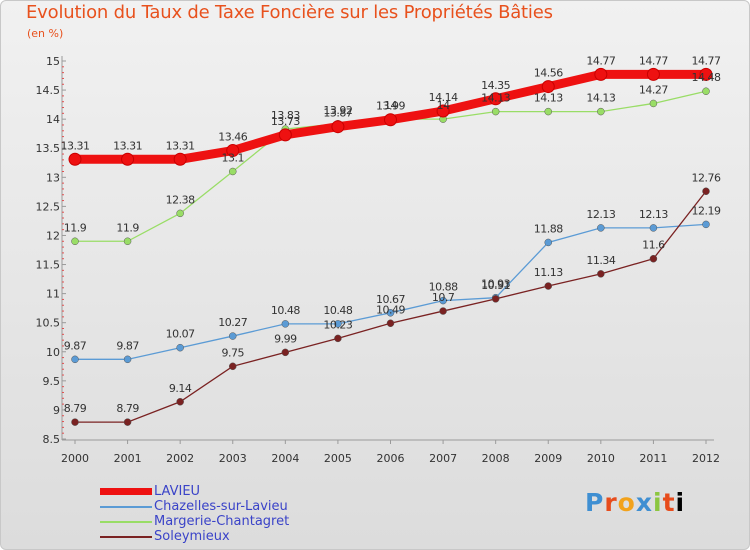  What do you see at coordinates (548, 272) in the screenshot?
I see `data-label: 11.13` at bounding box center [548, 272].